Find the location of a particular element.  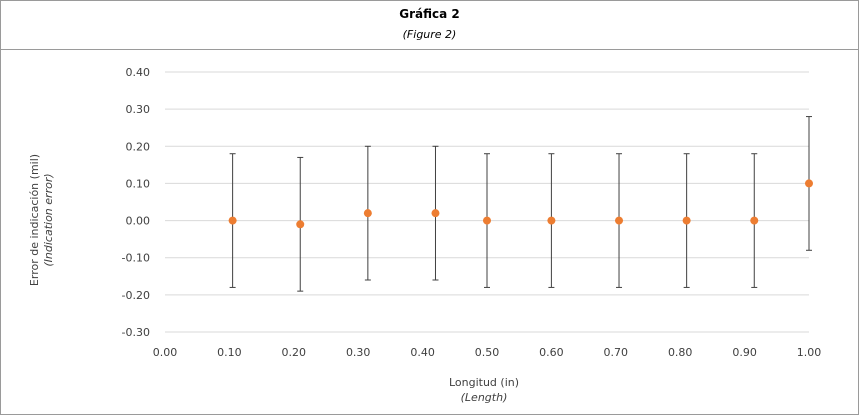

x-tick-label: 0.80 is located at coordinates (680, 352).